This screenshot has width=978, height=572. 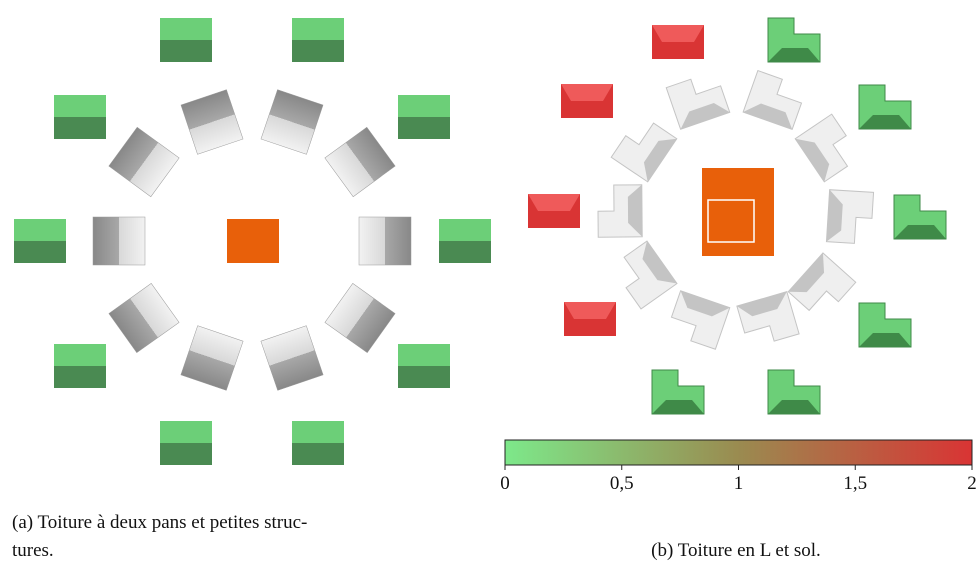 I want to click on colorbar, so click(x=738, y=452).